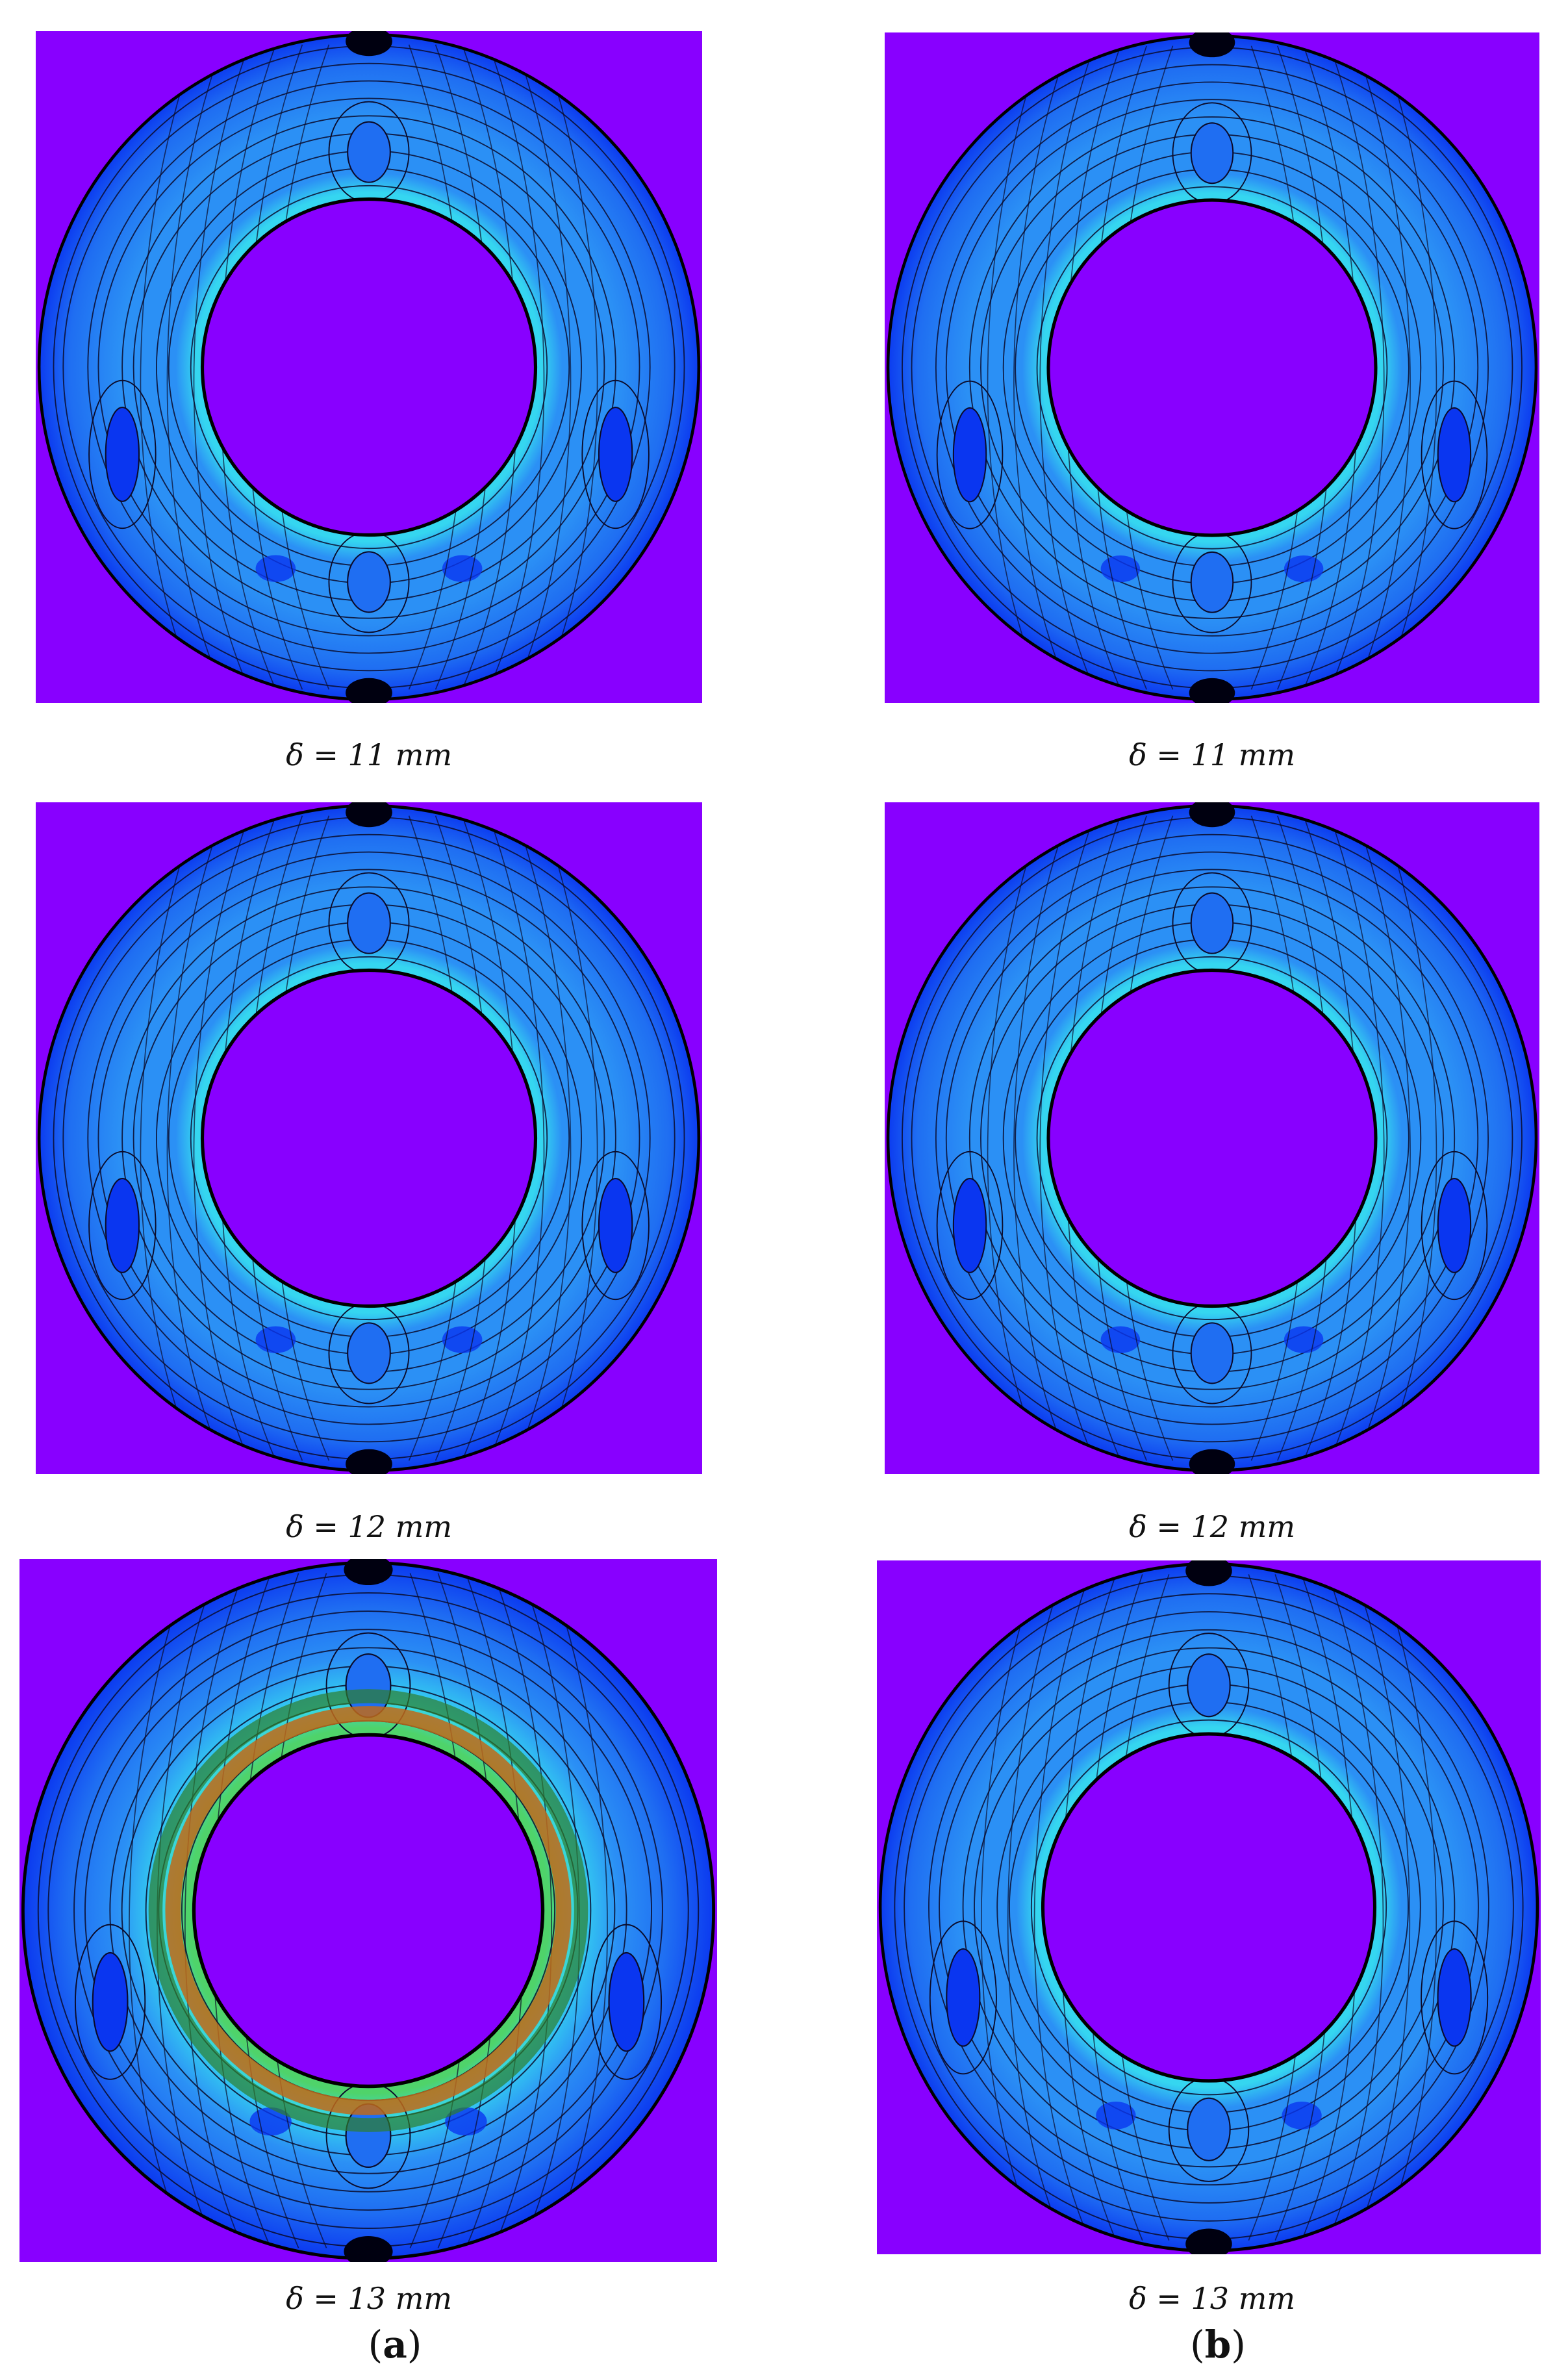 This screenshot has width=1568, height=2379. I want to click on caption-a-12mm: δ = 12 mm, so click(369, 1526).